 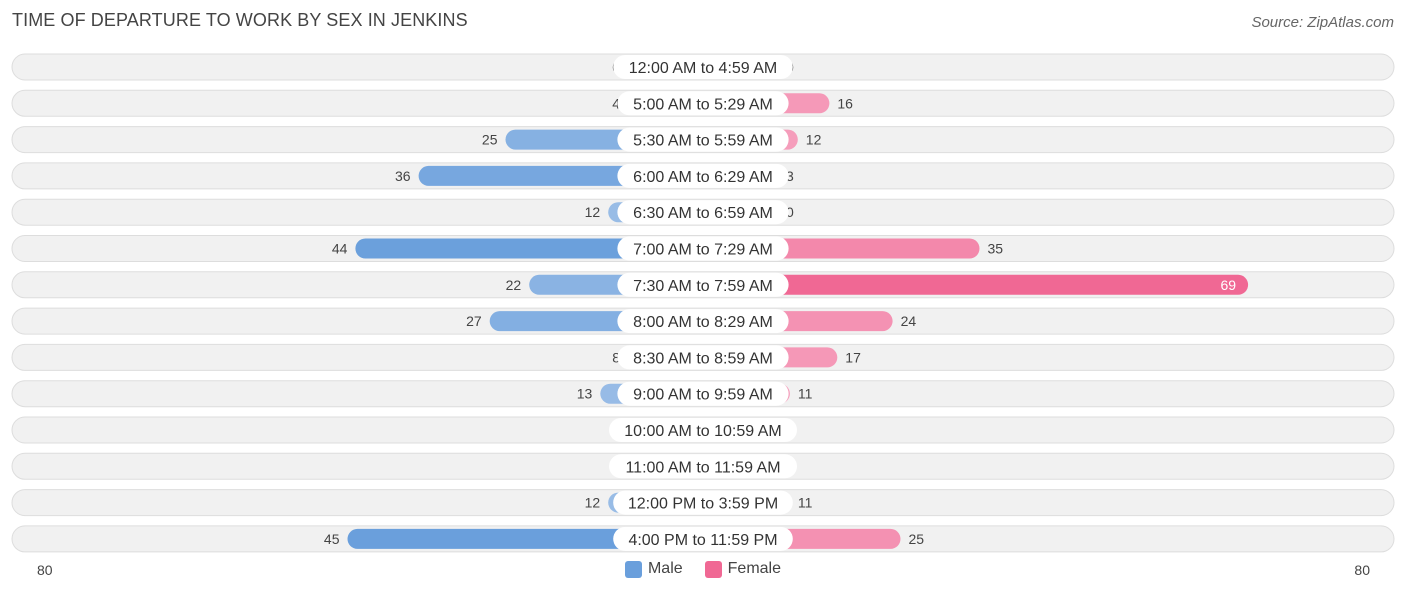 I want to click on legend-item-male: Male, so click(x=653, y=569).